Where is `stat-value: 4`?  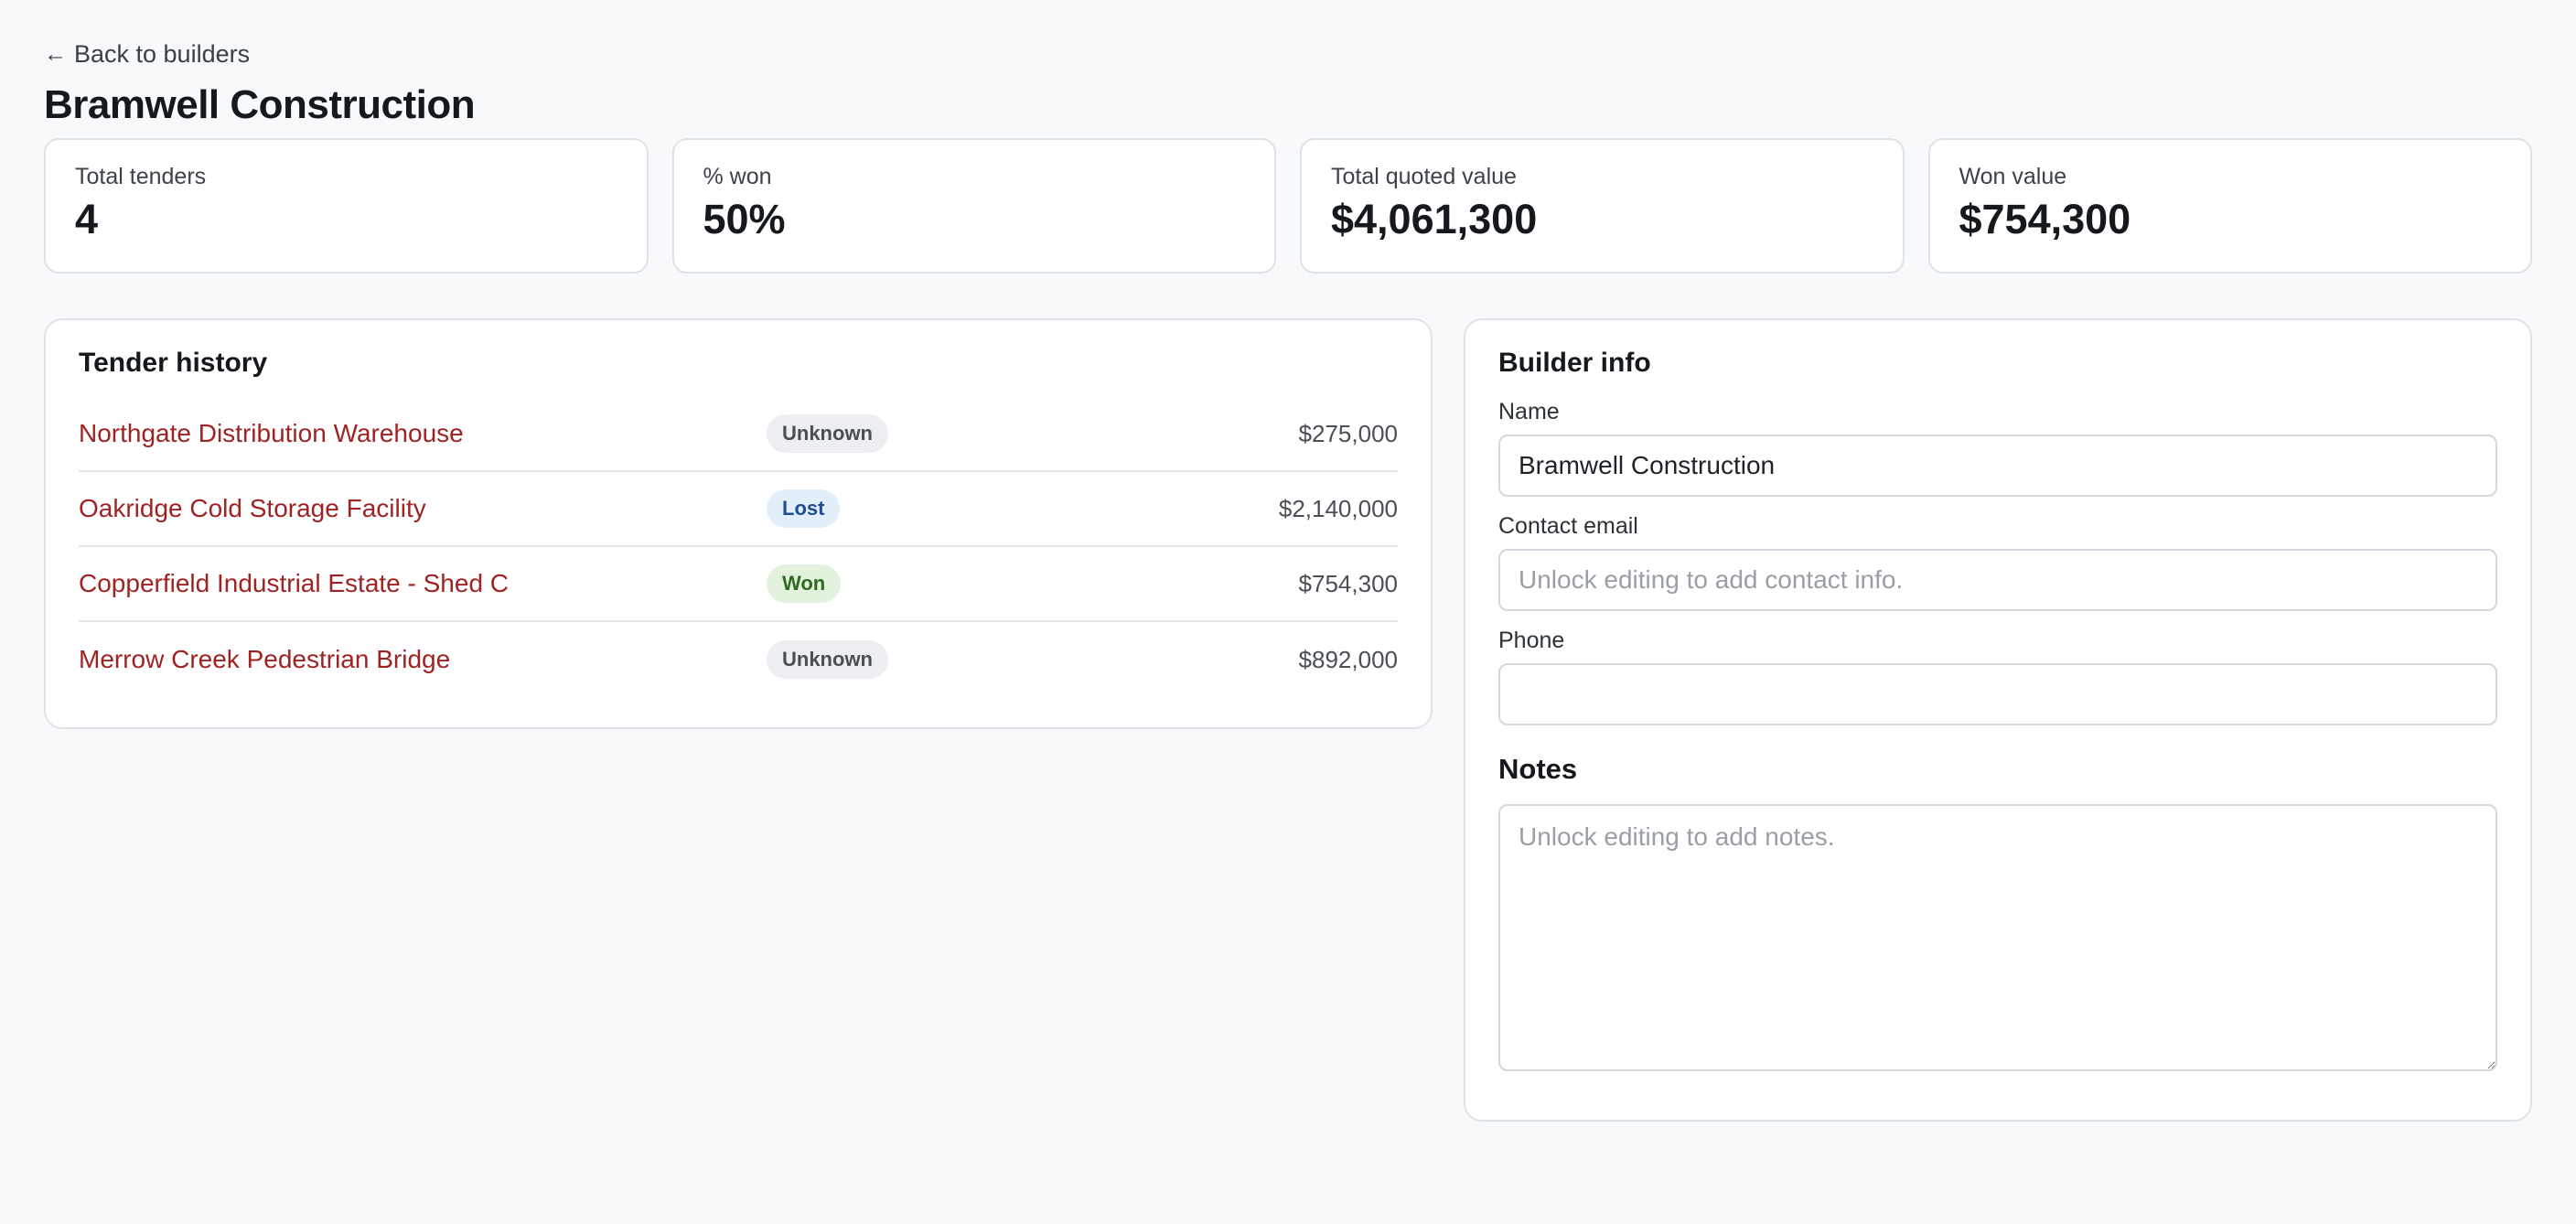
stat-value: 4 is located at coordinates (87, 219).